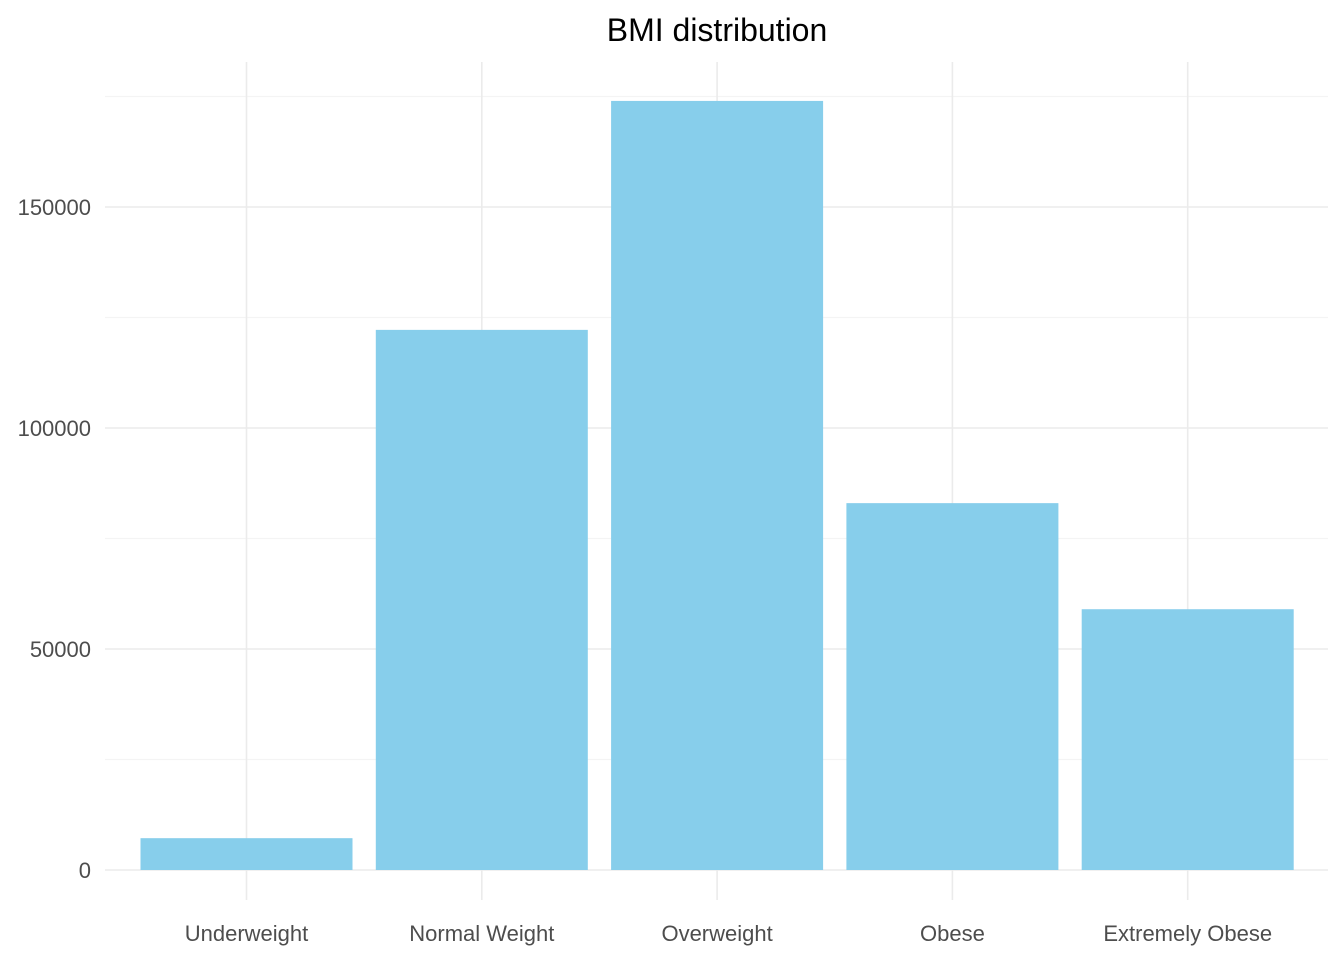 The image size is (1344, 960). I want to click on y-tick-label: 50000, so click(60, 649).